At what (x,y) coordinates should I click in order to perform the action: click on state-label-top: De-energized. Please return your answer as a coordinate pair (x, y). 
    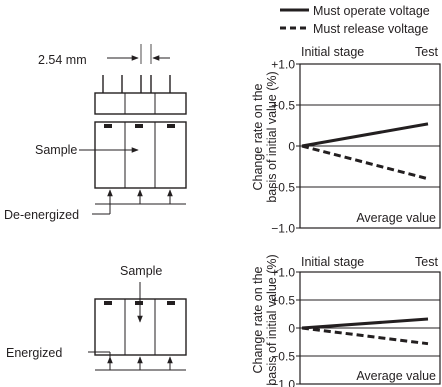
    Looking at the image, I should click on (41, 215).